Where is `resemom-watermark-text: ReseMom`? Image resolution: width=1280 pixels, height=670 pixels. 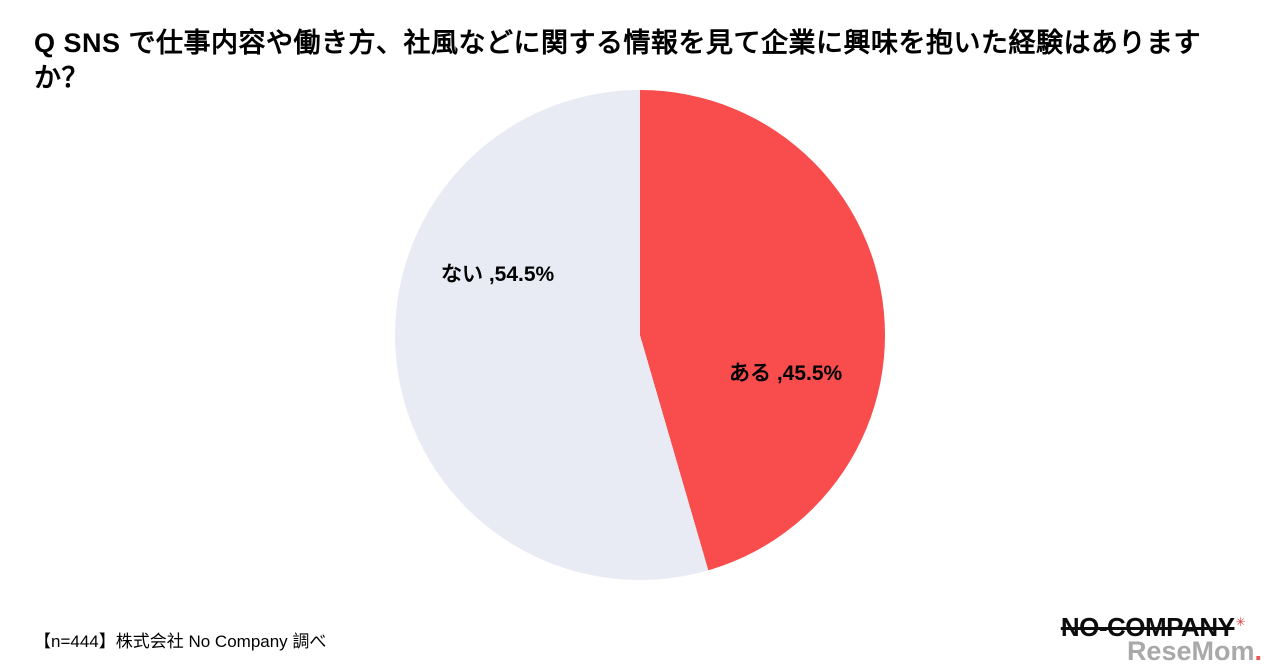 resemom-watermark-text: ReseMom is located at coordinates (1190, 651).